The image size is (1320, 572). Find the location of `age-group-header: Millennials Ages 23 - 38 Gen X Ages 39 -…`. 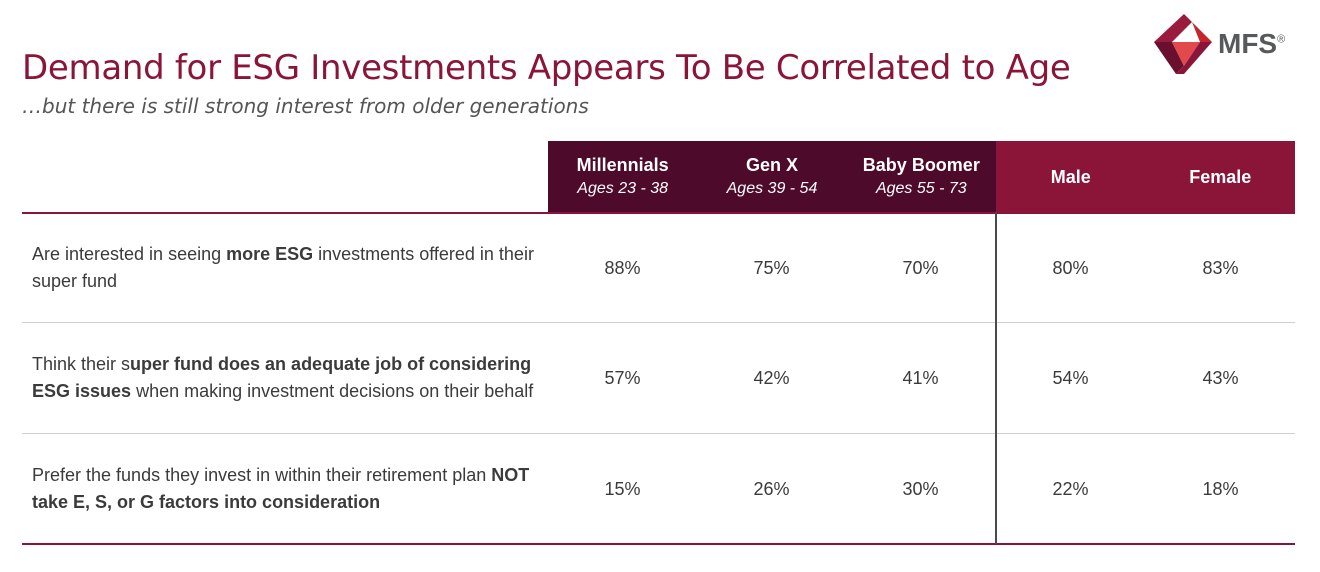

age-group-header: Millennials Ages 23 - 38 Gen X Ages 39 -… is located at coordinates (772, 176).